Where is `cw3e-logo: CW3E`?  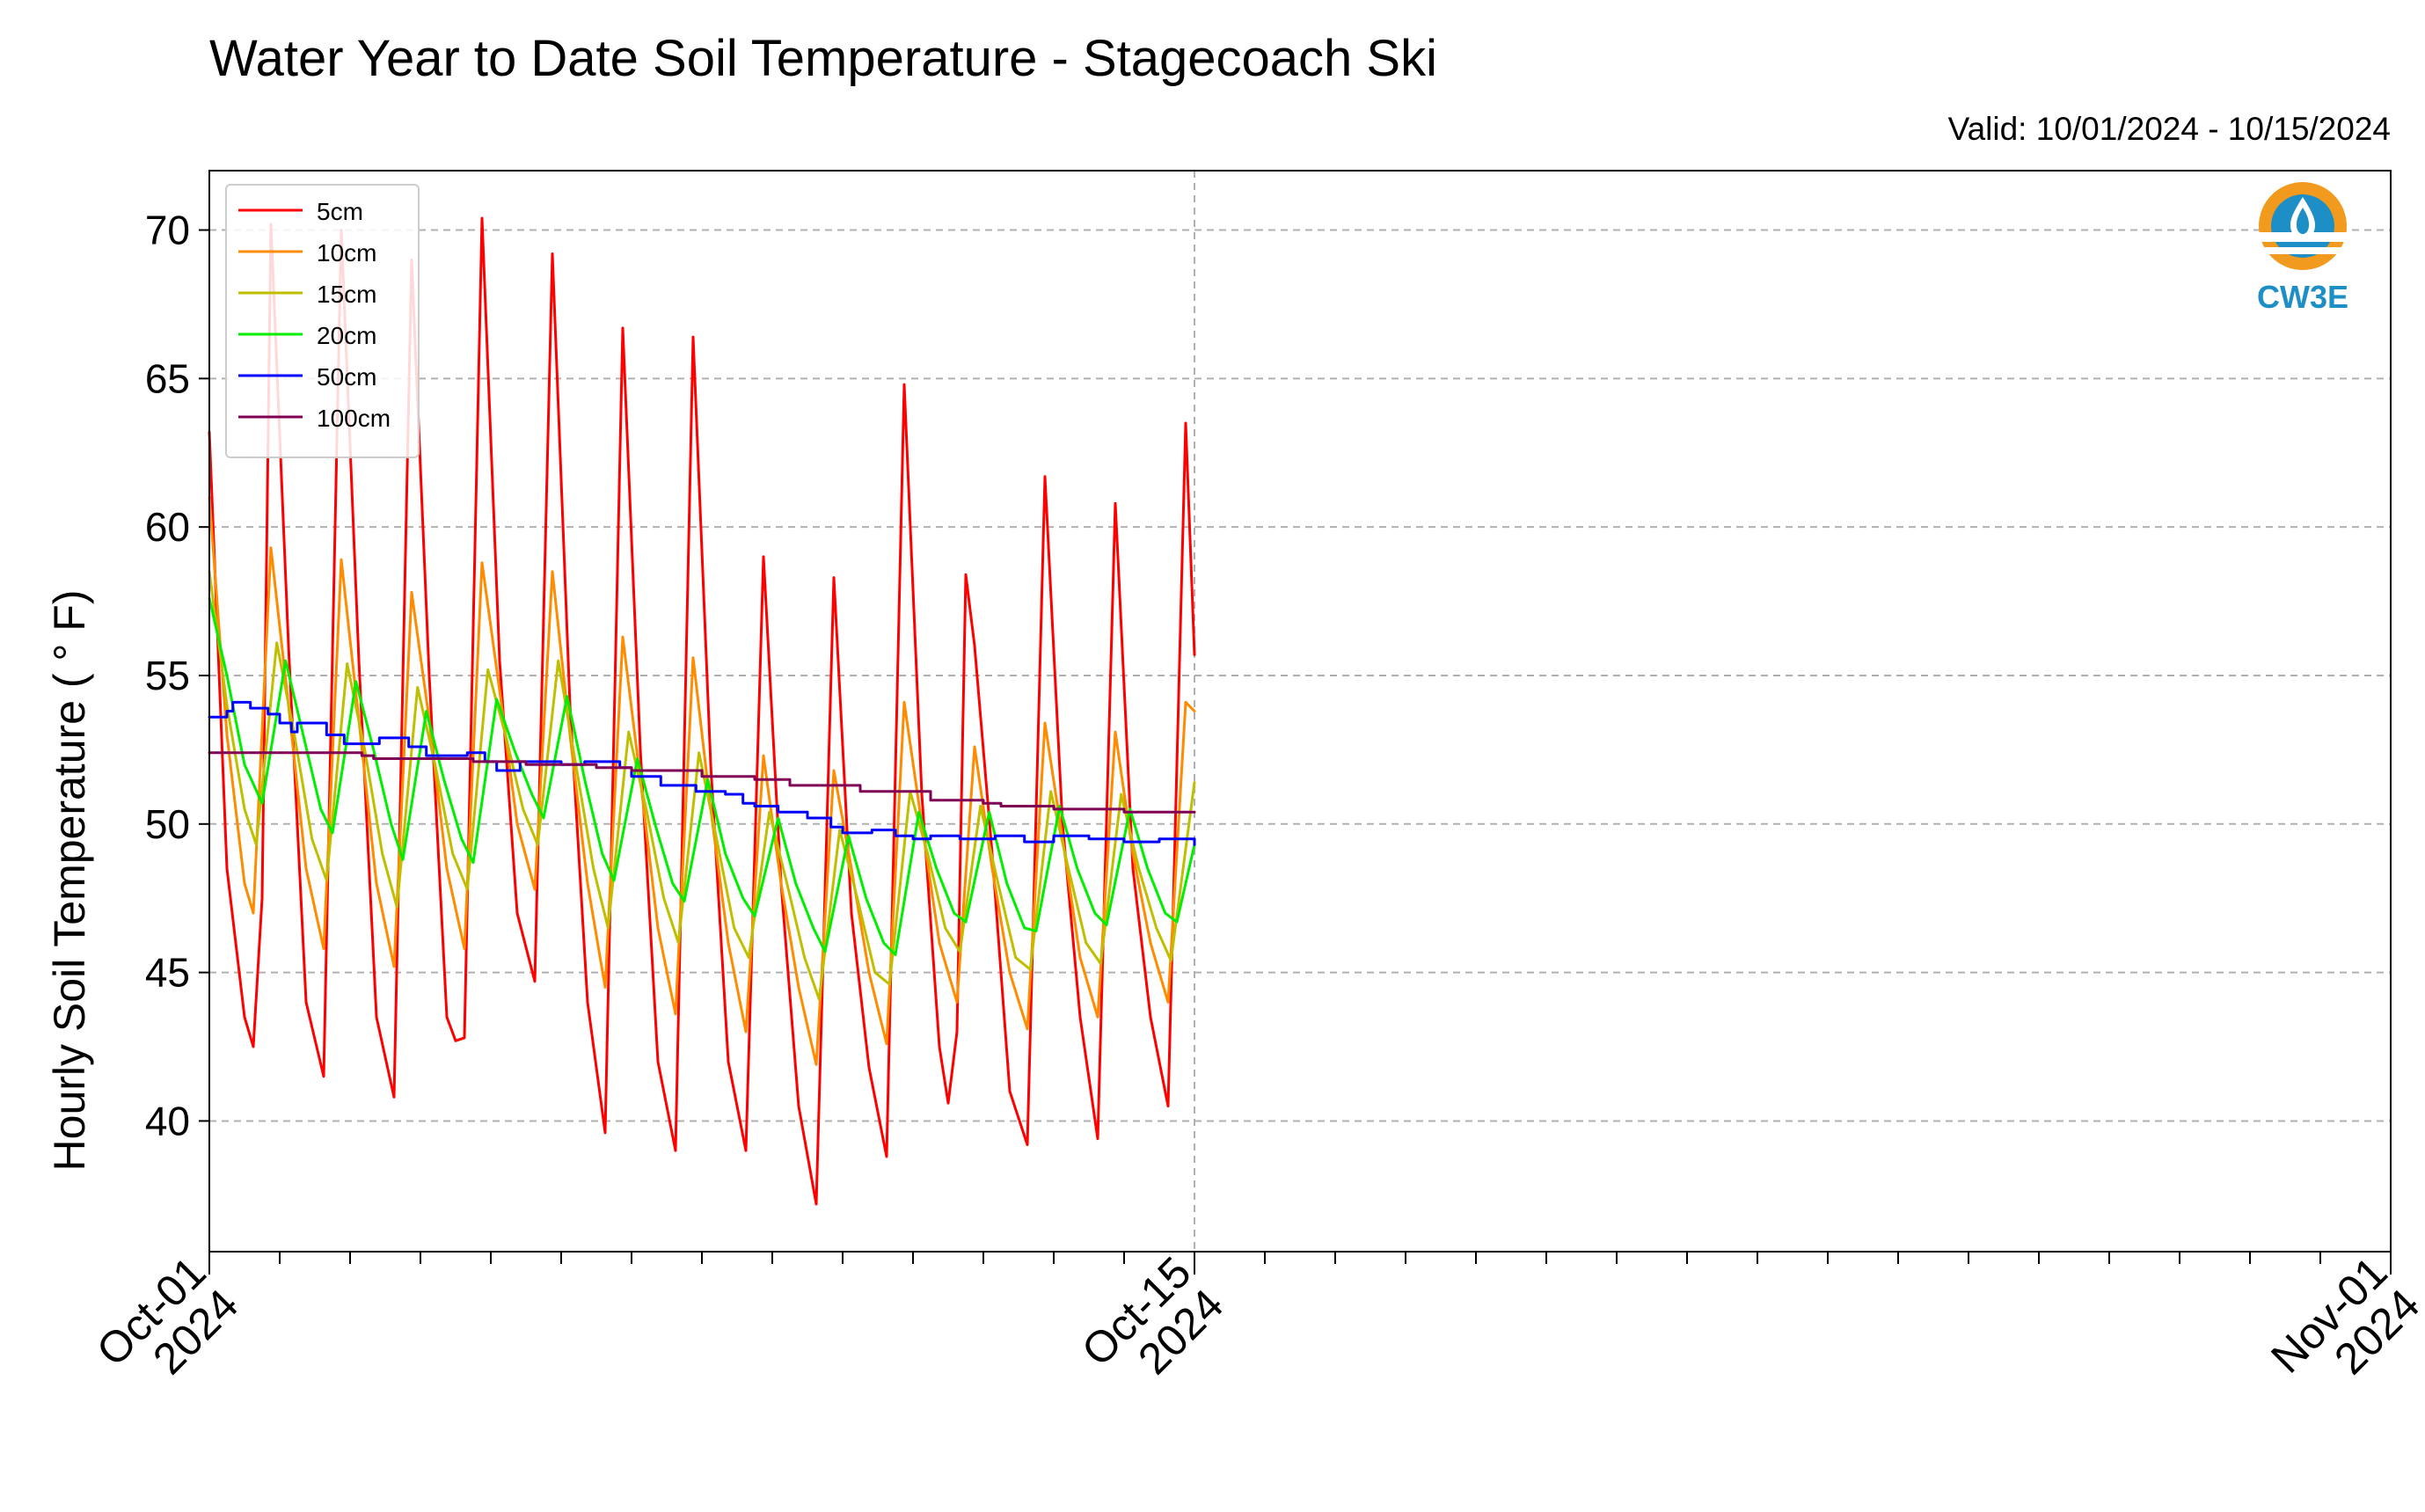
cw3e-logo: CW3E is located at coordinates (2302, 248).